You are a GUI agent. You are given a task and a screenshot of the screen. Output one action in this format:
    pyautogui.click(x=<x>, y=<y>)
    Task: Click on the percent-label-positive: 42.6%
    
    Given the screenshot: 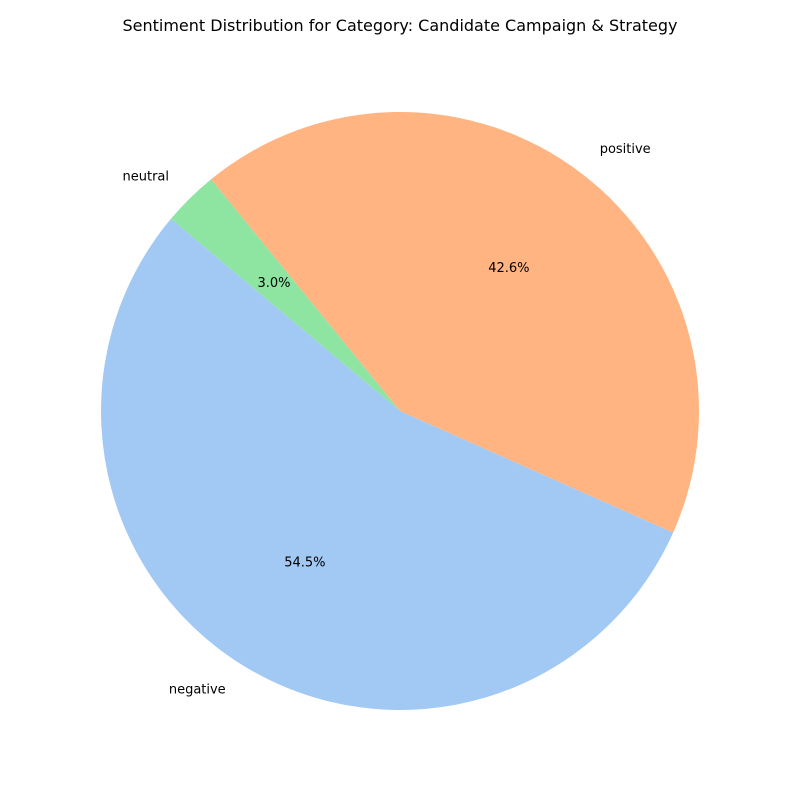 What is the action you would take?
    pyautogui.click(x=508, y=268)
    